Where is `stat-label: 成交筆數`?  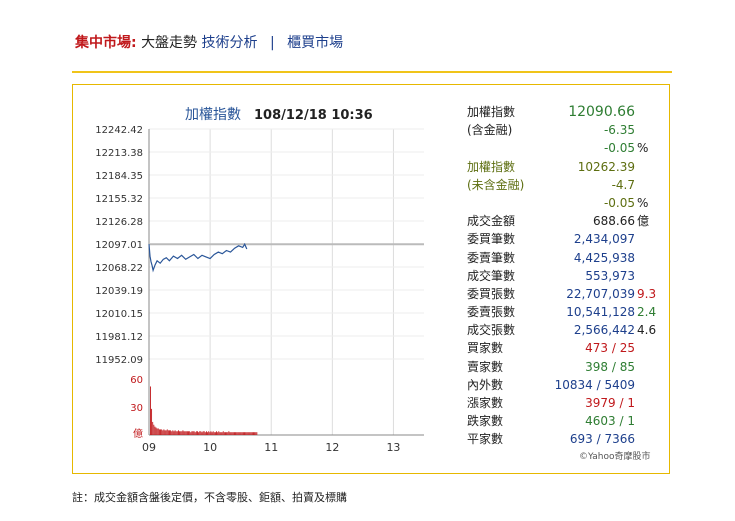 stat-label: 成交筆數 is located at coordinates (491, 275).